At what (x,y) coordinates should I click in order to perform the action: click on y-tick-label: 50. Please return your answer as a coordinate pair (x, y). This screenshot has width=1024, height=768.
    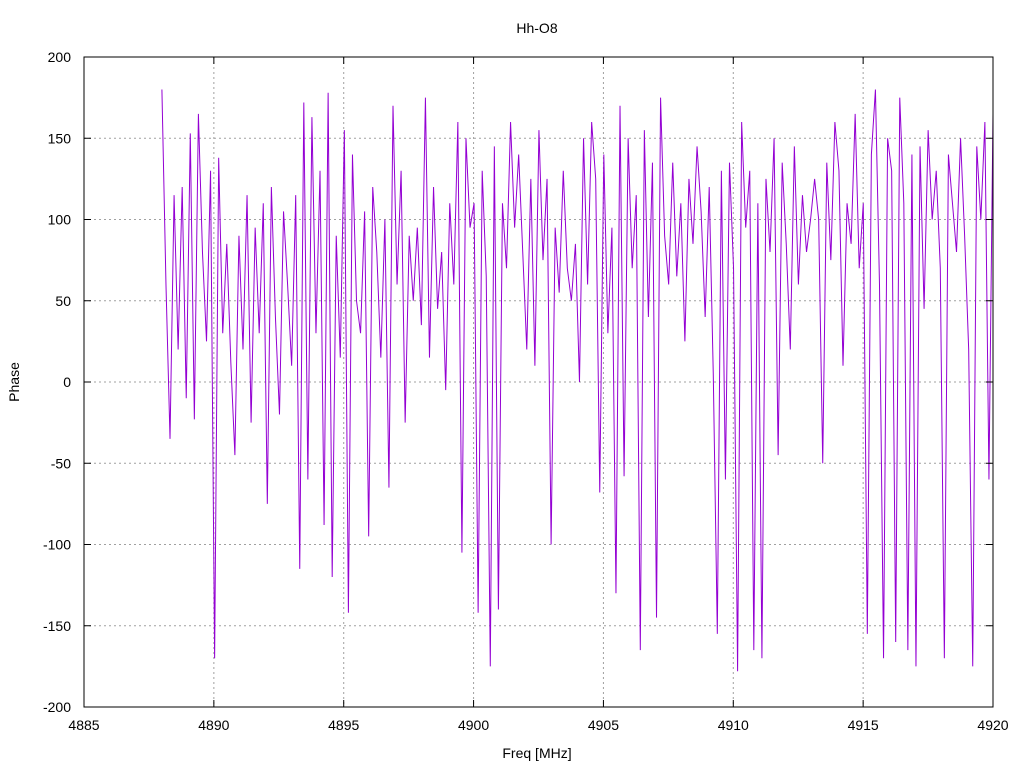
    Looking at the image, I should click on (63, 301).